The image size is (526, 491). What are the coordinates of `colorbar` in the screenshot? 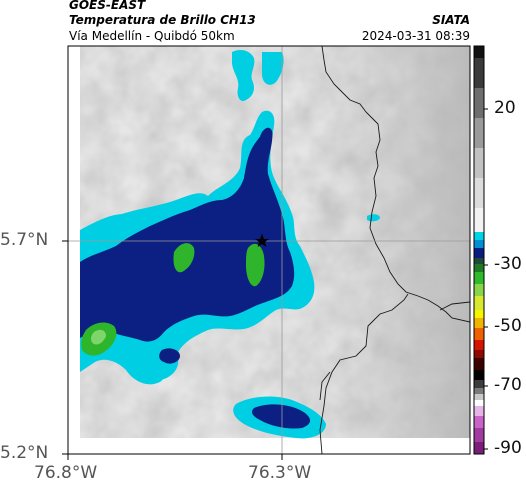 It's located at (480, 250).